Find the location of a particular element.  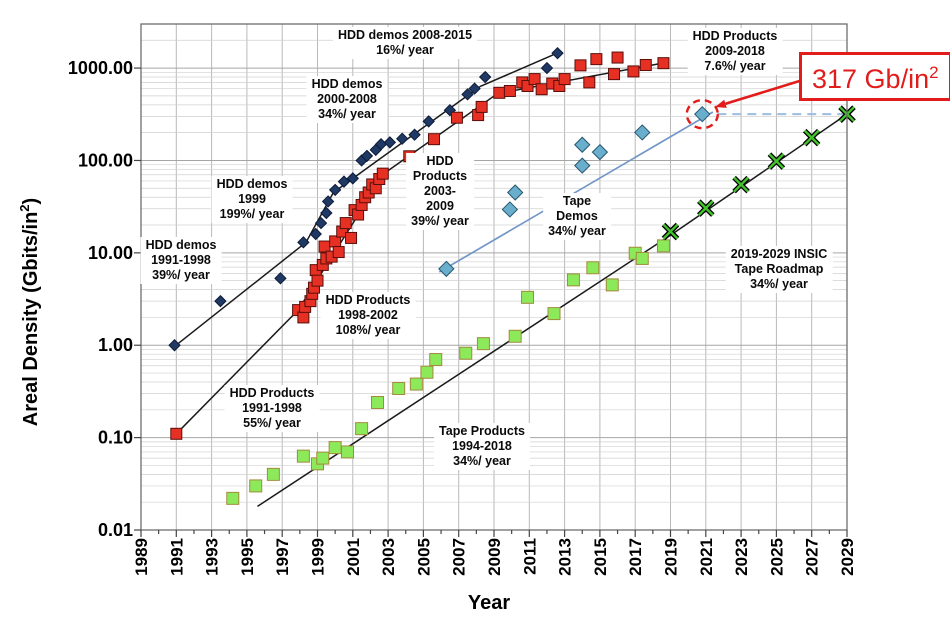

x-tick-label: 2027 is located at coordinates (812, 557).